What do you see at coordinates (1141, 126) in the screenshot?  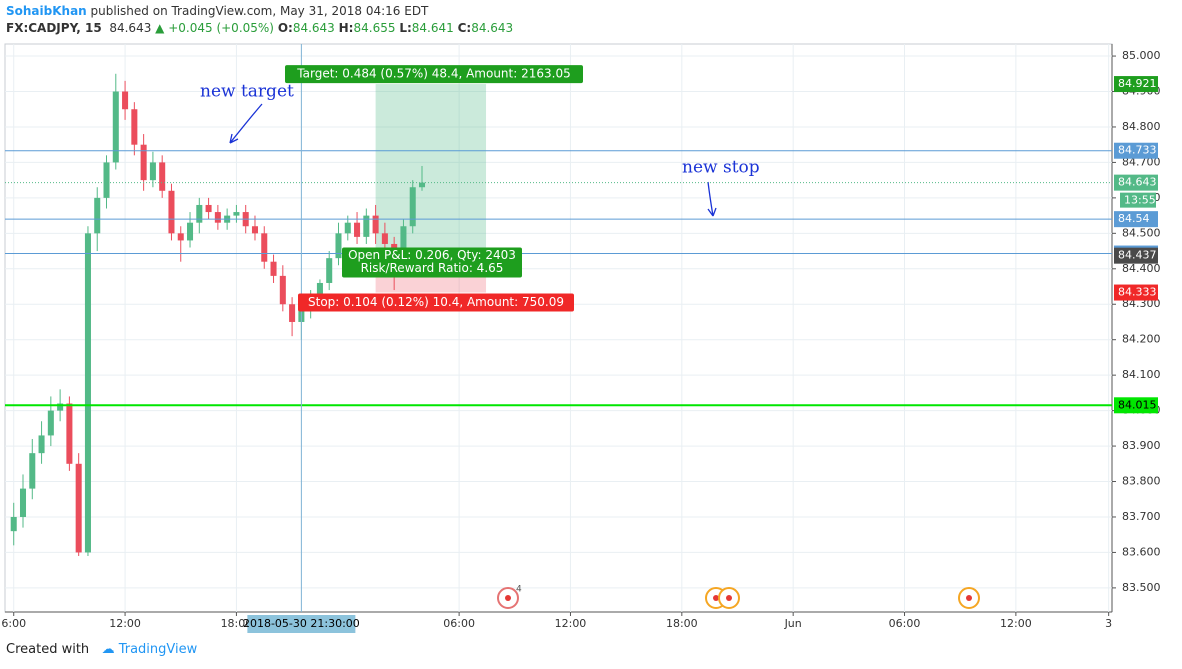 I see `y-tick-label: 84.800` at bounding box center [1141, 126].